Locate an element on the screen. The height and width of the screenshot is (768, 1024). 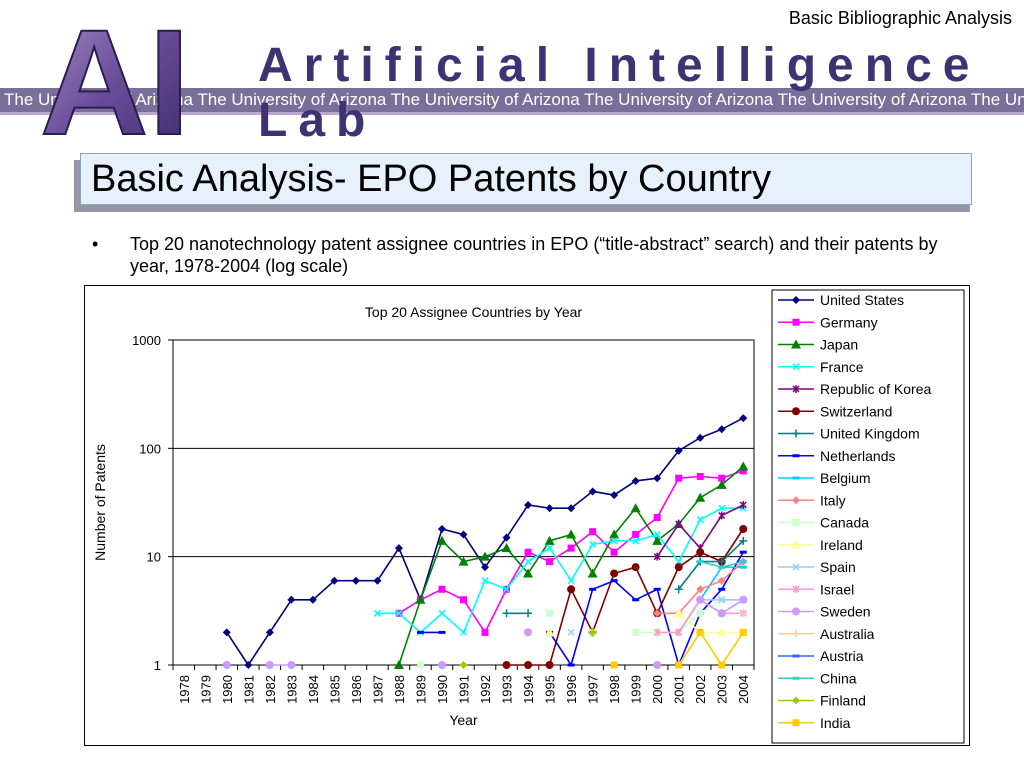
x-tick-label: 1987 is located at coordinates (377, 689).